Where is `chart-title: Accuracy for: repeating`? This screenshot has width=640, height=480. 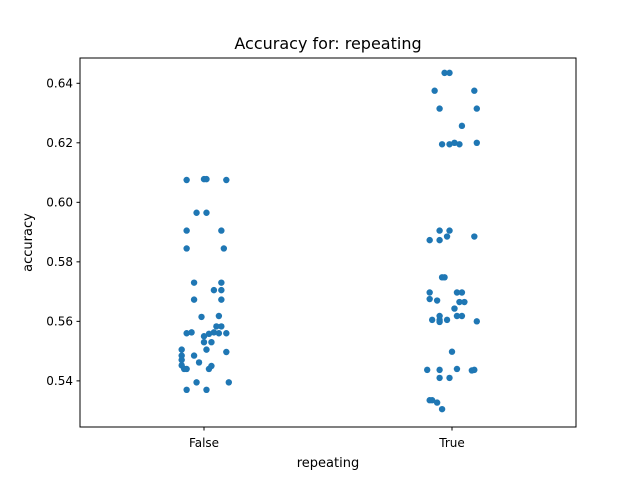
chart-title: Accuracy for: repeating is located at coordinates (327, 43).